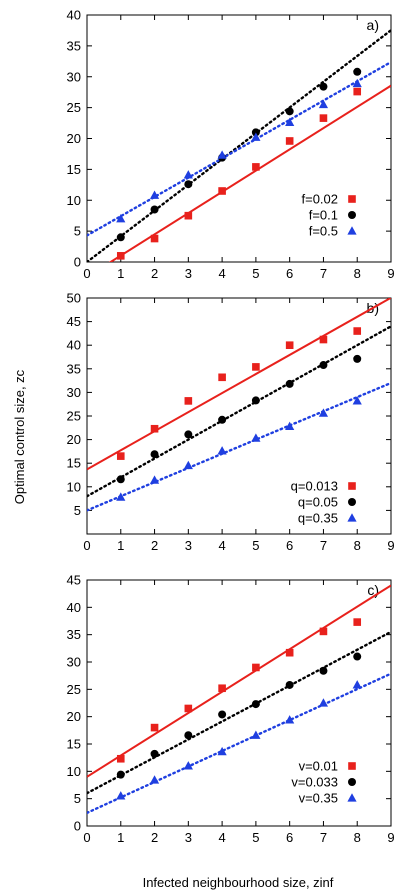  Describe the element at coordinates (74, 392) in the screenshot. I see `y-tick-label: 30` at that location.